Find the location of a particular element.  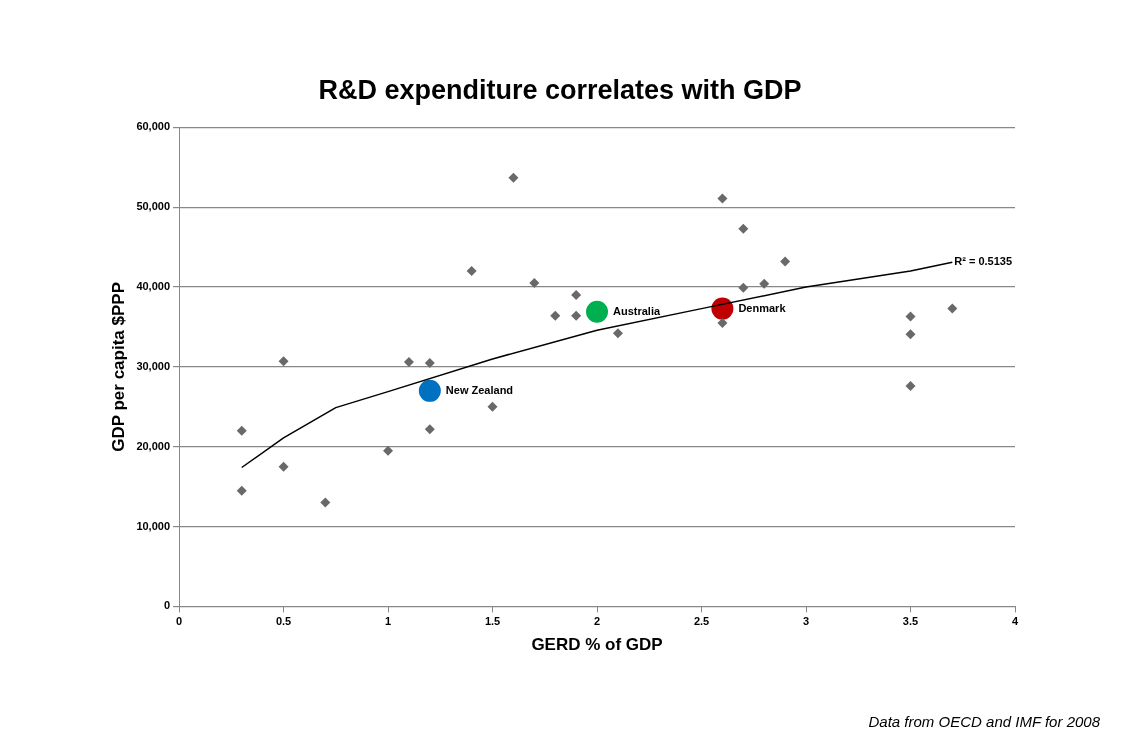

x-tick-label: 1 is located at coordinates (388, 621).